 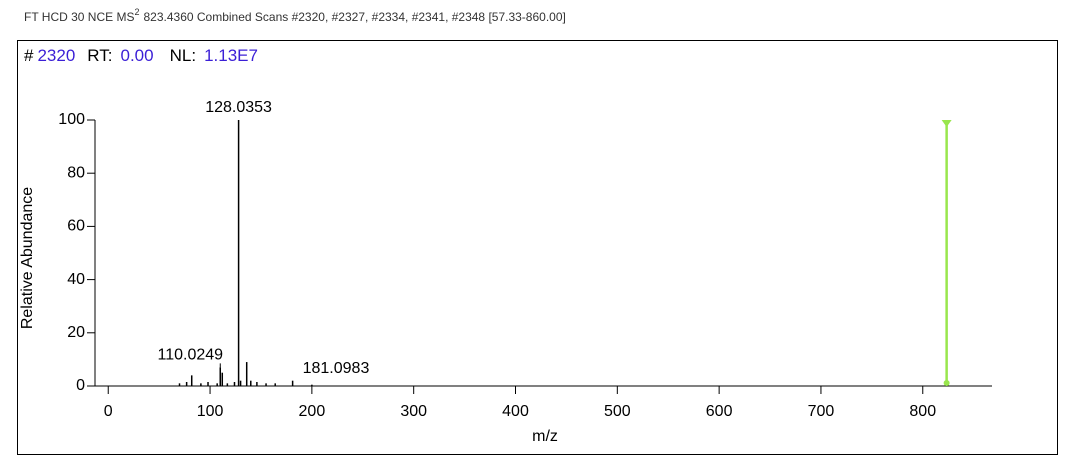 I want to click on y-tick-label: 20, so click(x=76, y=332).